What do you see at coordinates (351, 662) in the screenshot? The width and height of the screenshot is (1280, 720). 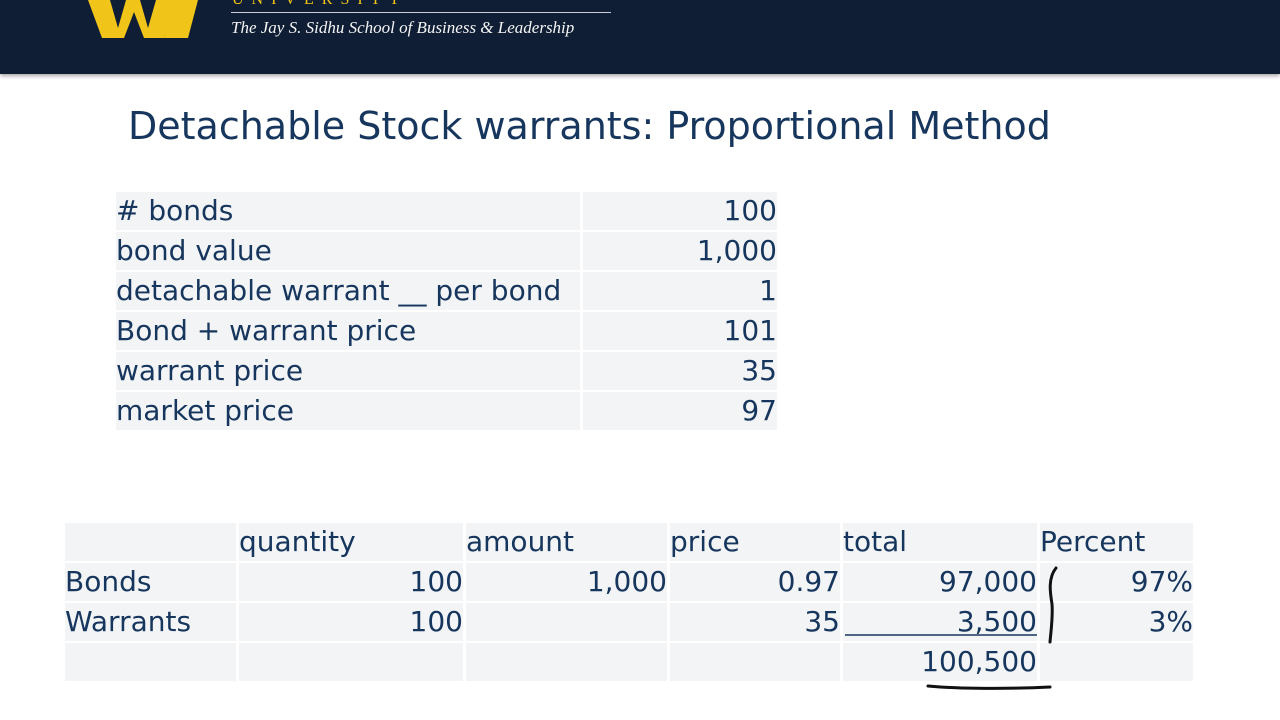 I see `row-quantity` at bounding box center [351, 662].